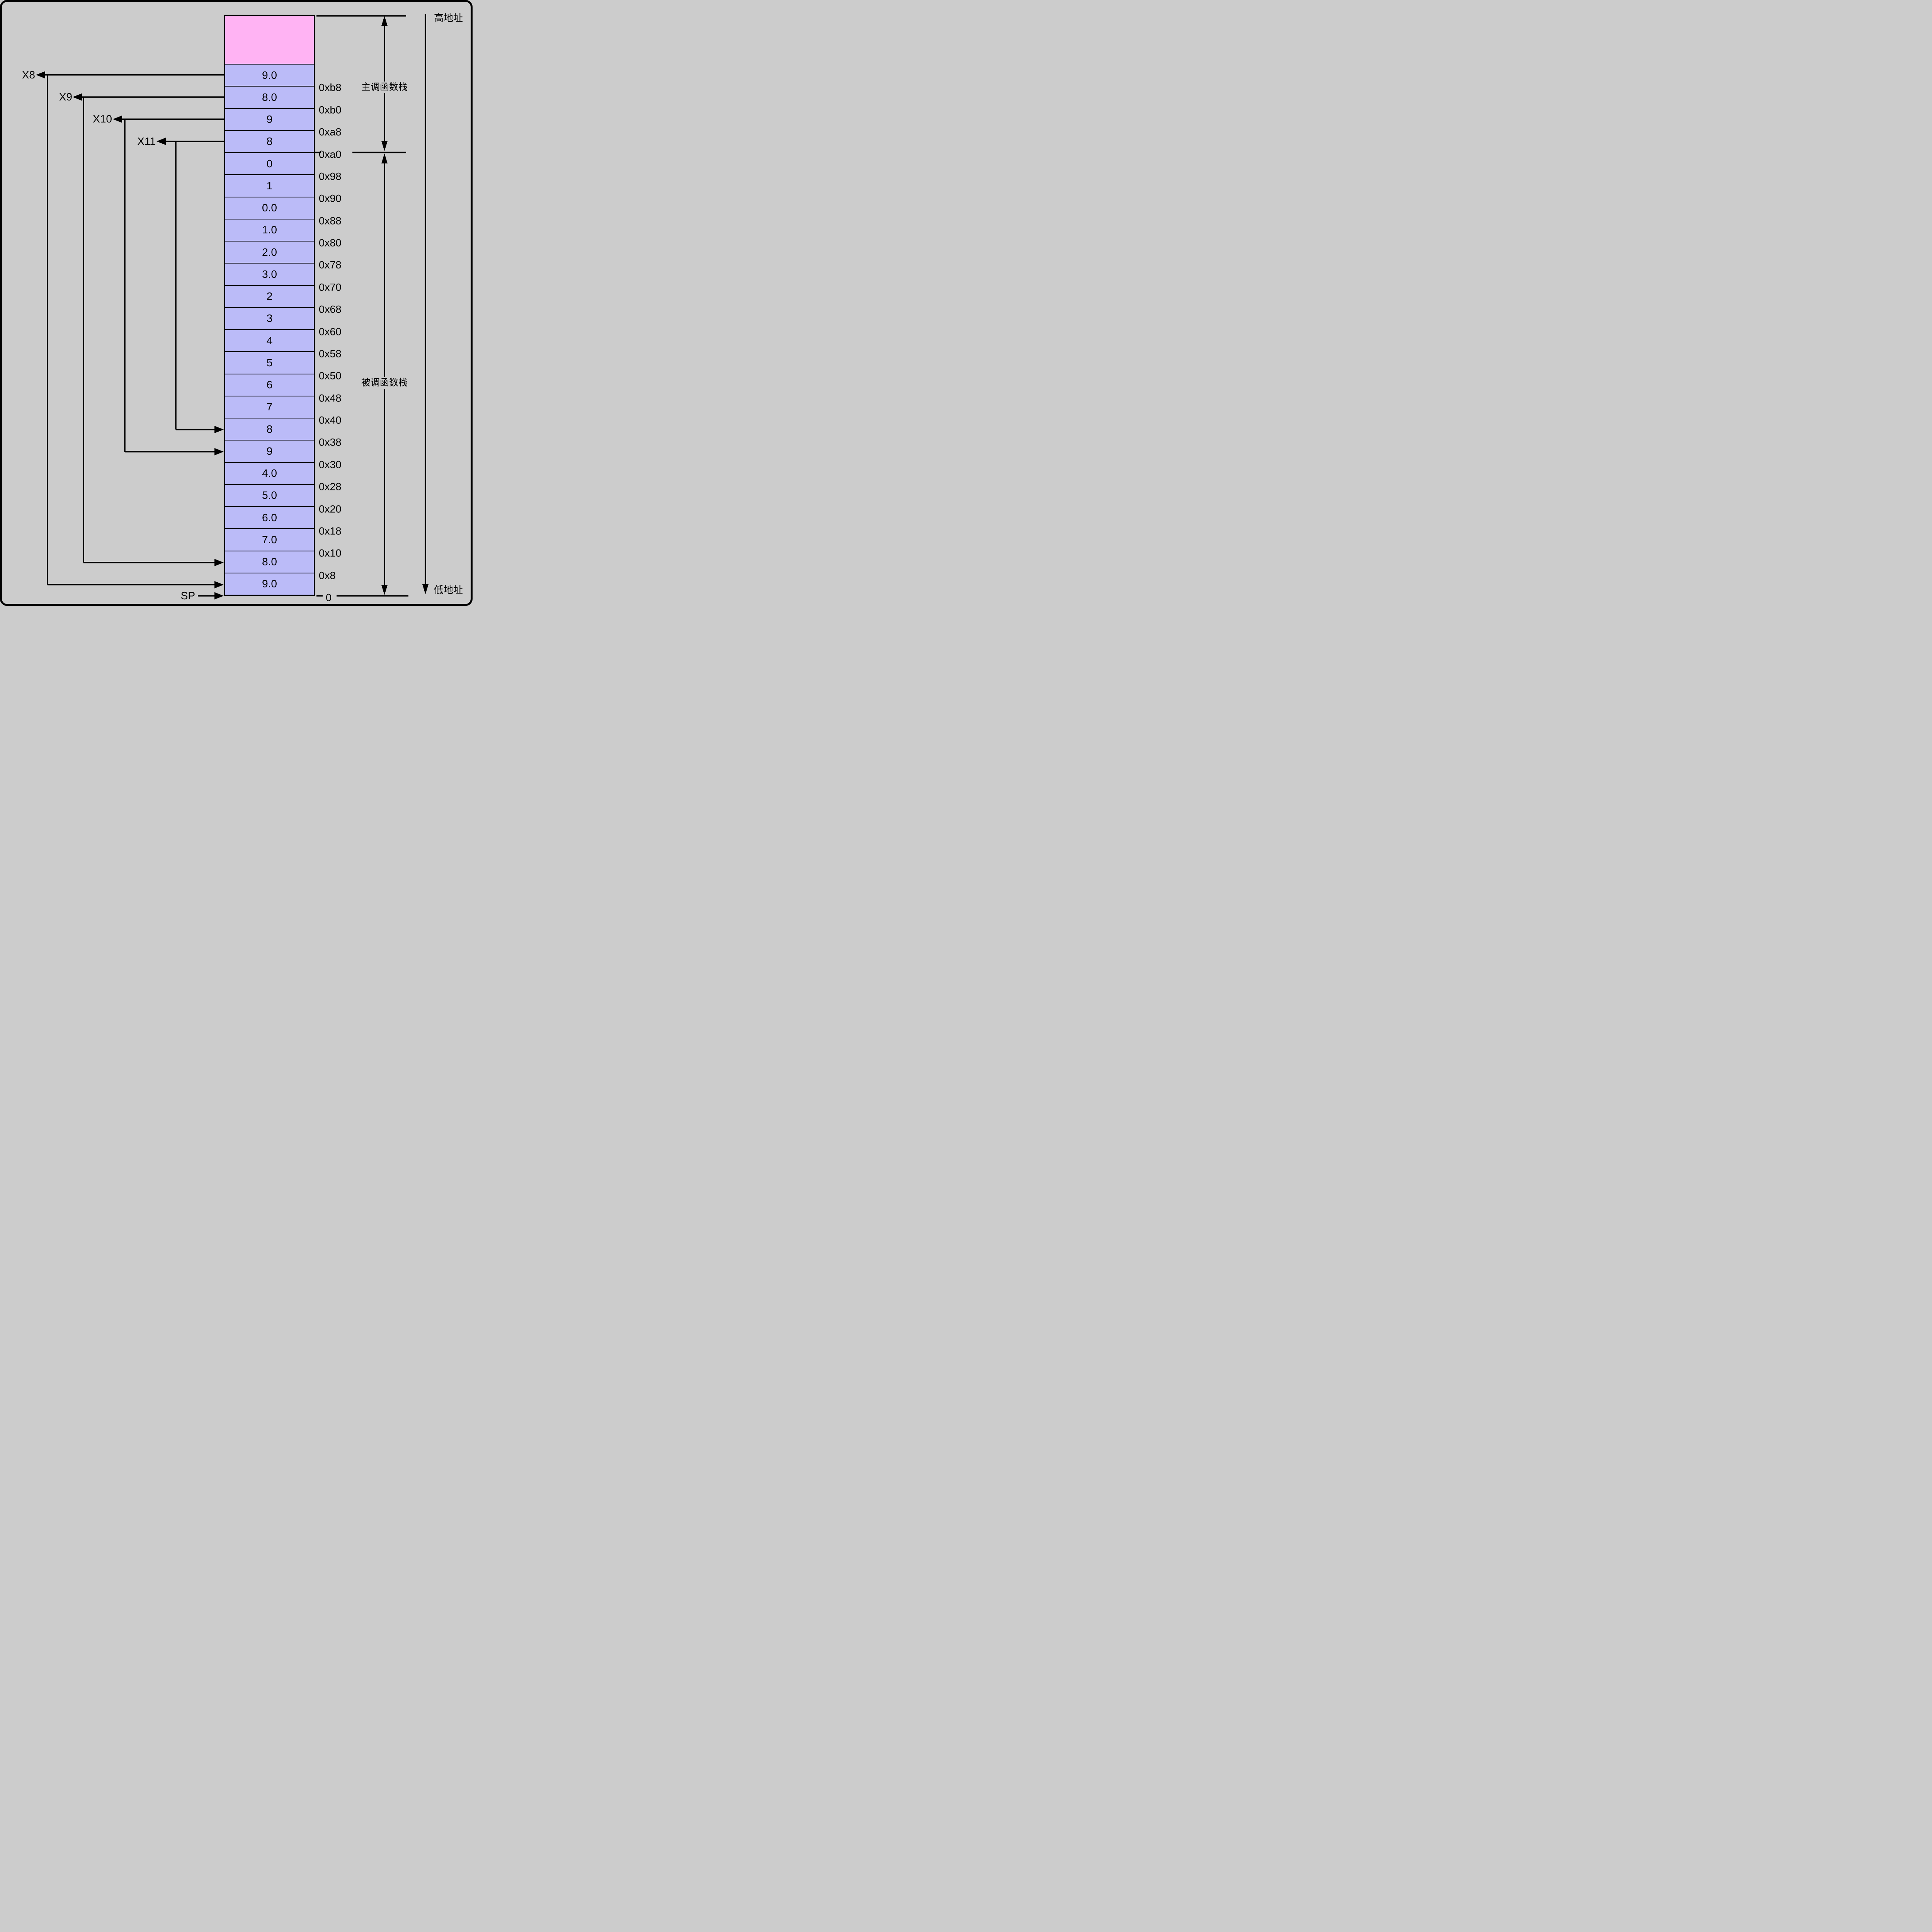  Describe the element at coordinates (449, 590) in the screenshot. I see `low-address-label: 低地址` at that location.